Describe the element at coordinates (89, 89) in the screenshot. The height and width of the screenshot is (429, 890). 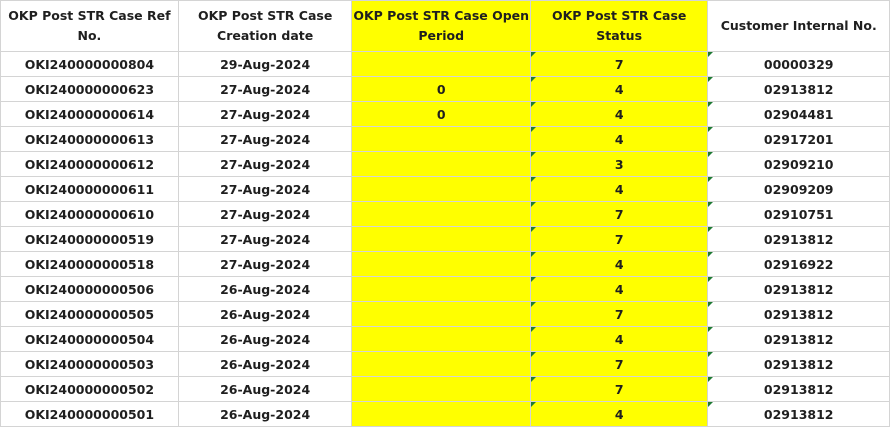
I see `cell-ref: OKI240000000623` at that location.